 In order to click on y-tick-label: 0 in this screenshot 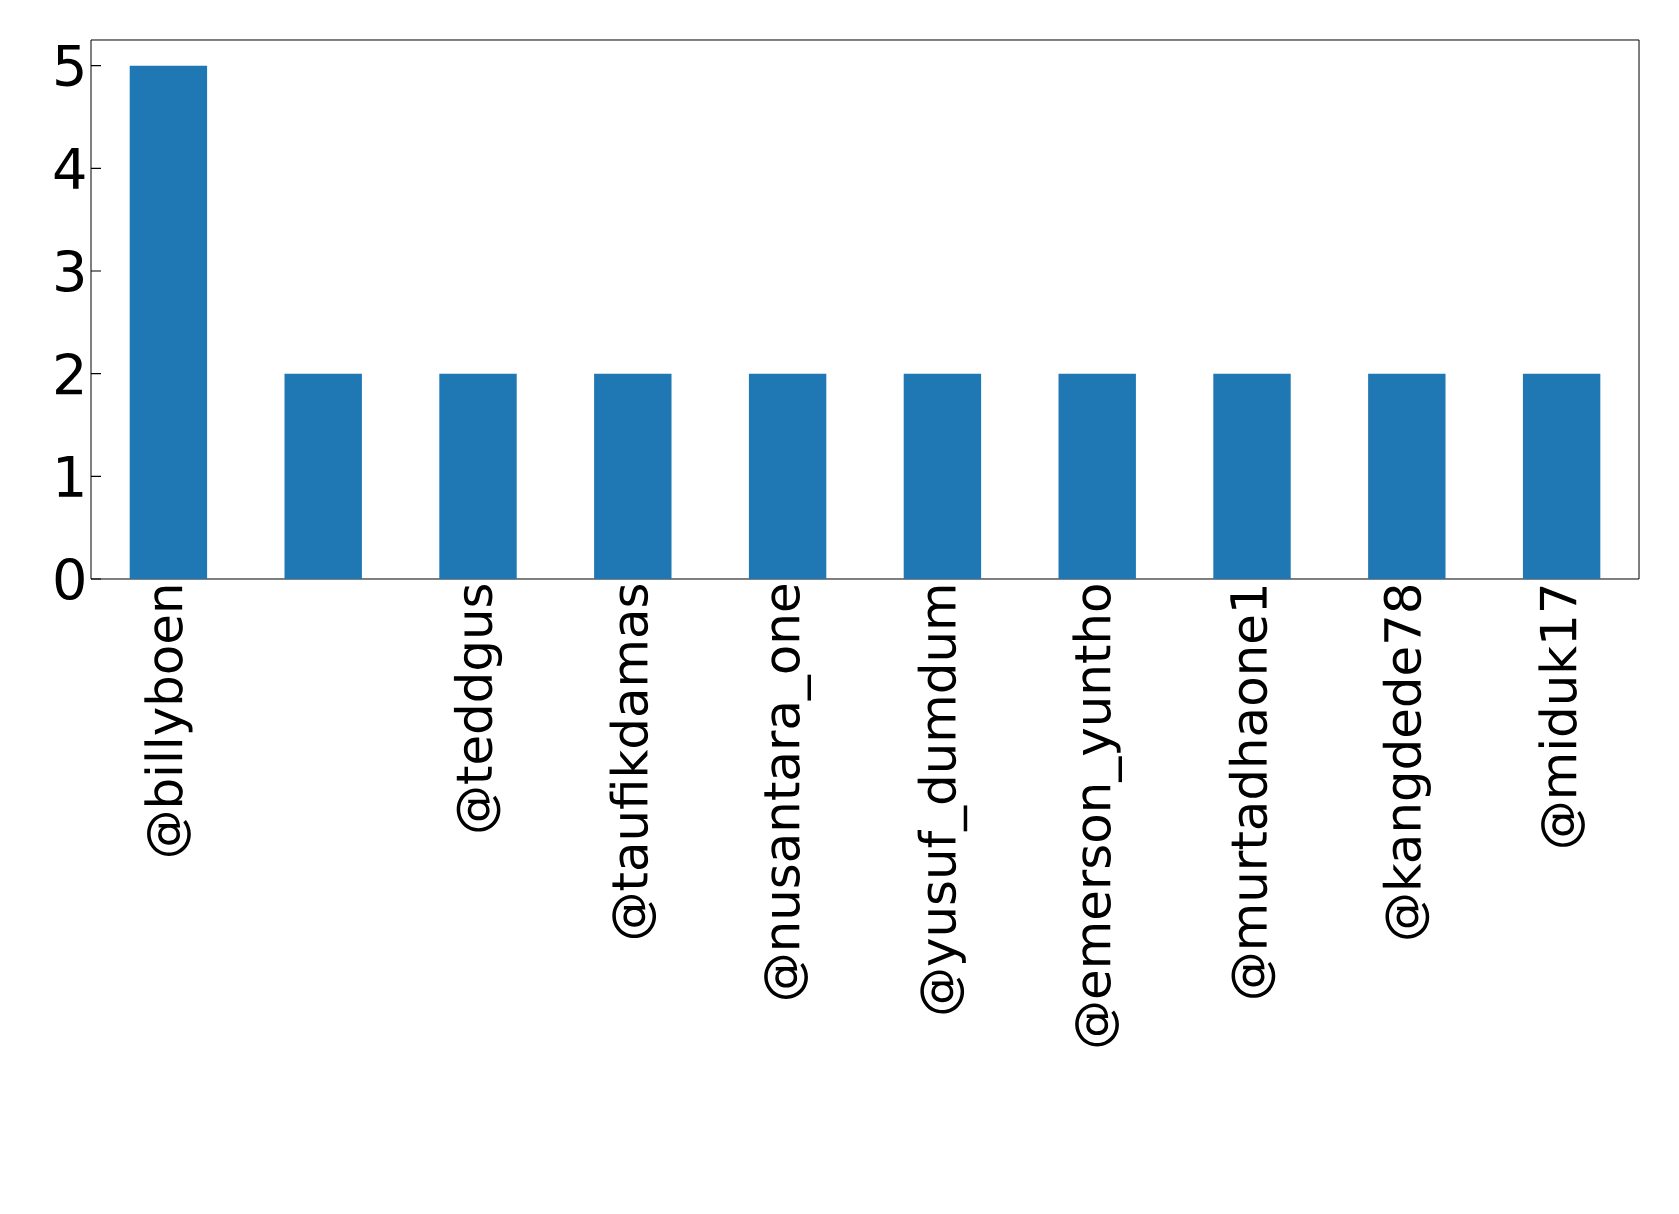, I will do `click(69, 579)`.